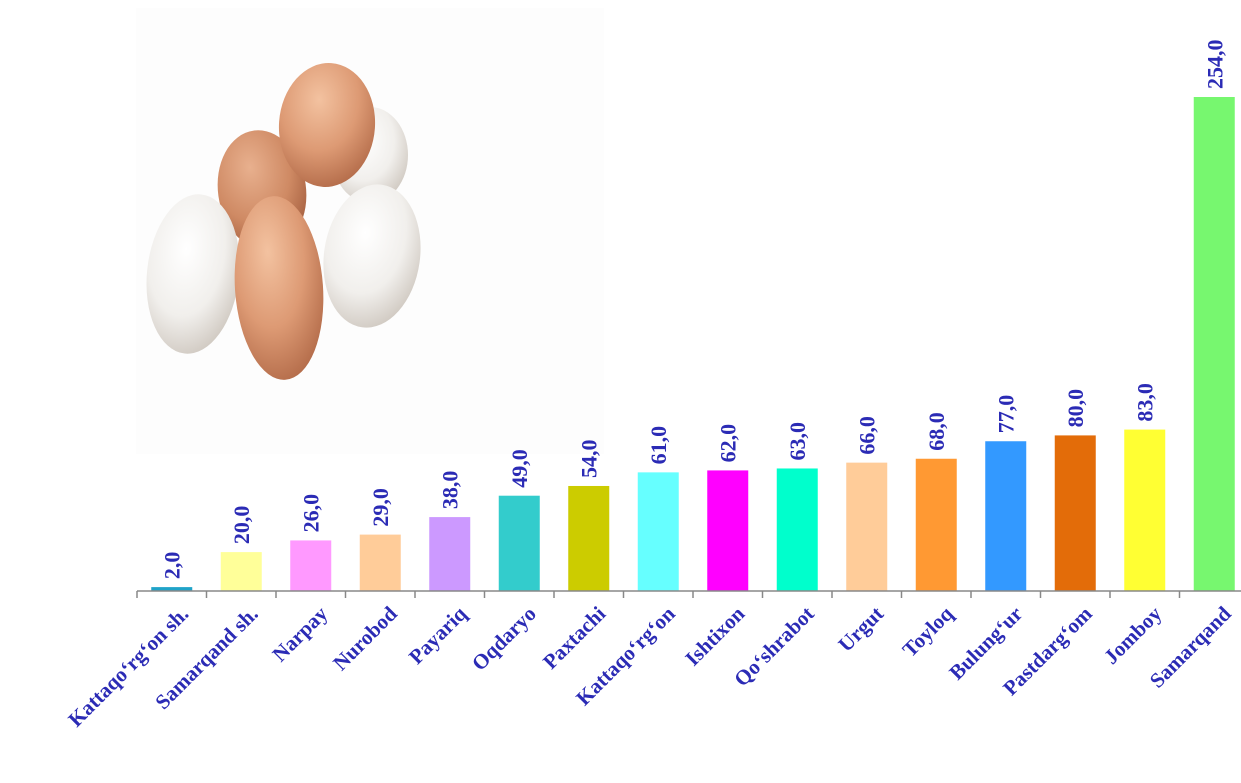 The image size is (1241, 783). I want to click on x-axis, so click(688, 594).